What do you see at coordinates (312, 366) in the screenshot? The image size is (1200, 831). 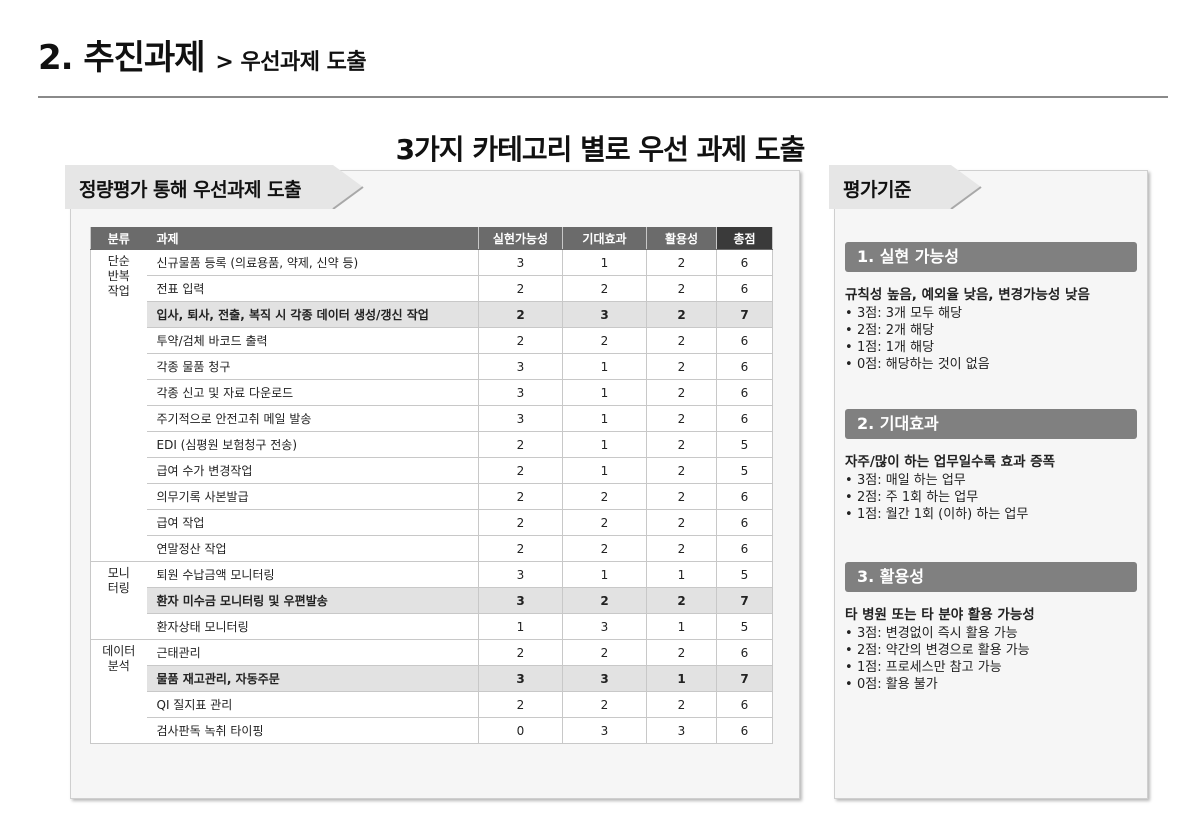 I see `task-cell: 각종 물품 청구` at bounding box center [312, 366].